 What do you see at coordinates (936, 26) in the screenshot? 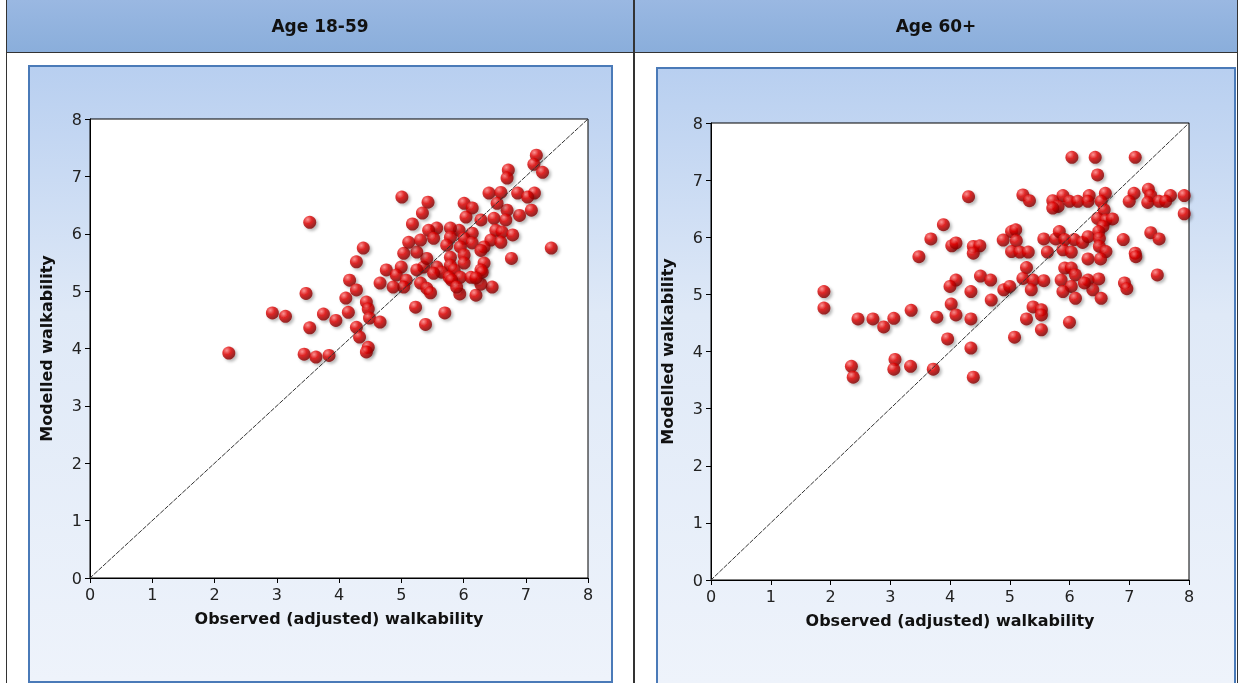
I see `chart-title: Age 60+` at bounding box center [936, 26].